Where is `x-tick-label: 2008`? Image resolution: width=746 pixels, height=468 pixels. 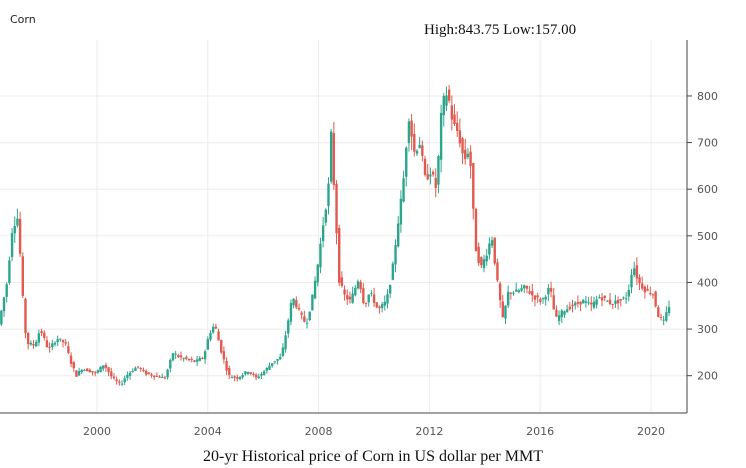 x-tick-label: 2008 is located at coordinates (319, 431).